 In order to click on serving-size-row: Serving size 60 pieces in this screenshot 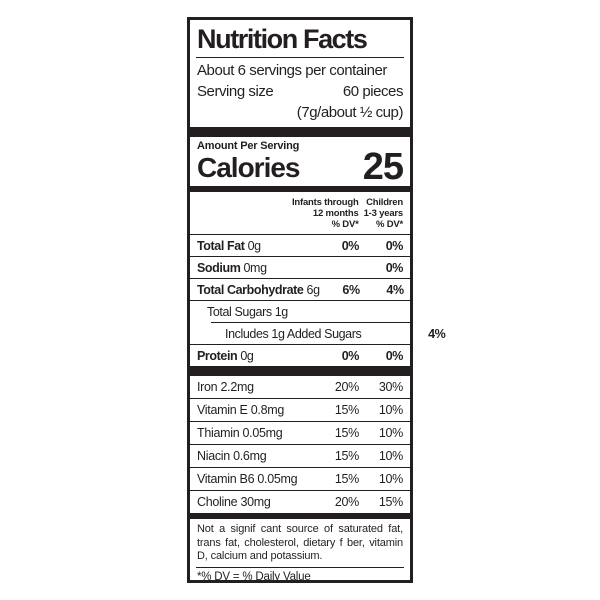, I will do `click(300, 91)`.